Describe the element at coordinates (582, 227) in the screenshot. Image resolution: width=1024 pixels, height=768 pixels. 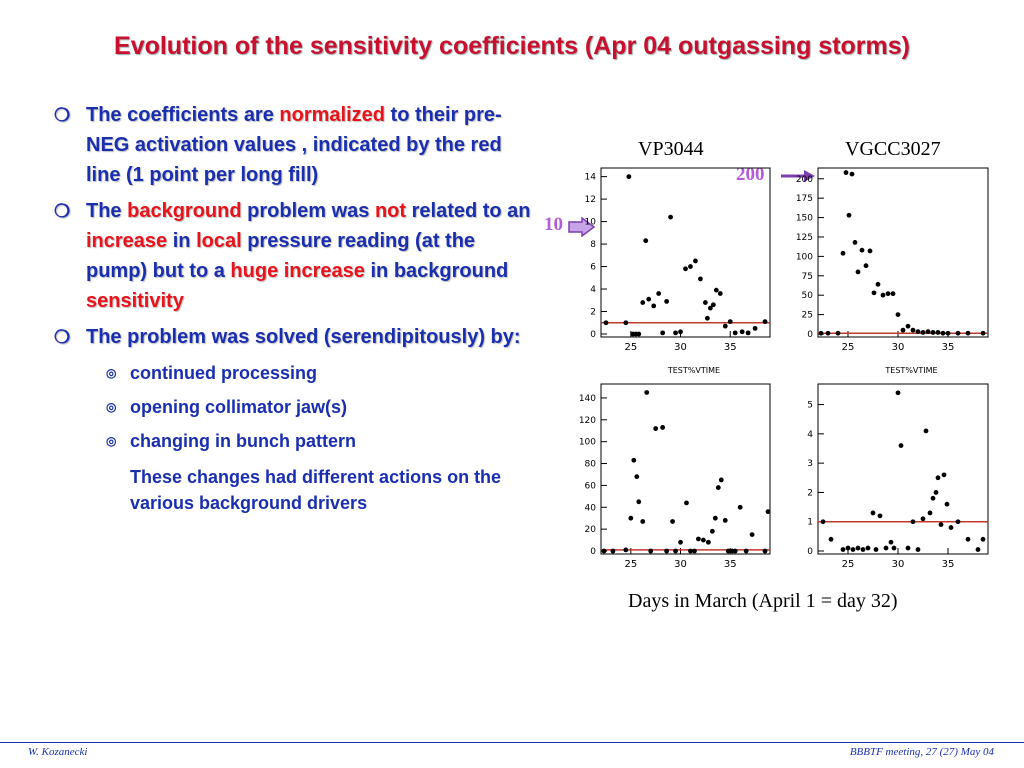
I see `arrow-10-icon` at that location.